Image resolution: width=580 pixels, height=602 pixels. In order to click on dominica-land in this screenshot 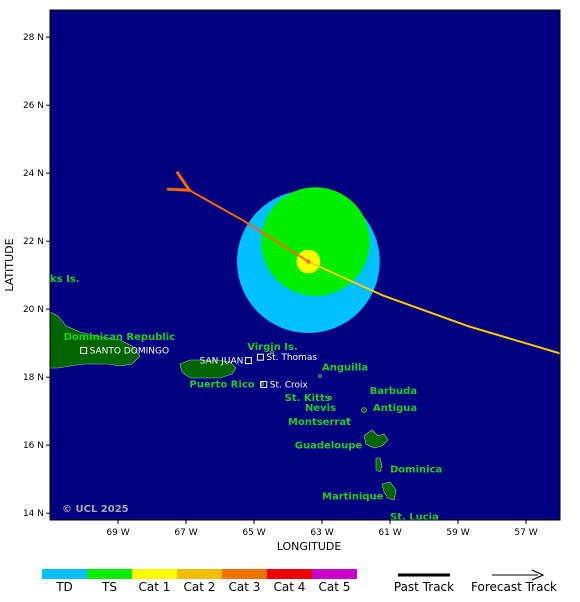, I will do `click(379, 465)`.